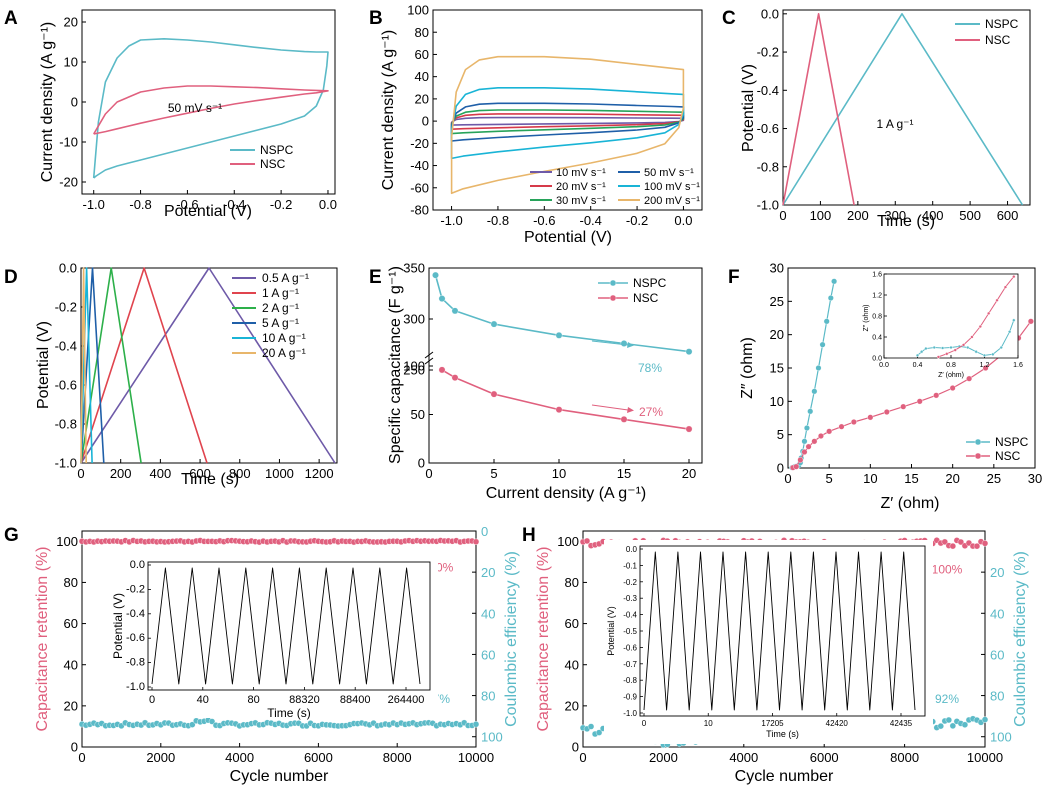  I want to click on x-tick-label: 6000, so click(318, 757).